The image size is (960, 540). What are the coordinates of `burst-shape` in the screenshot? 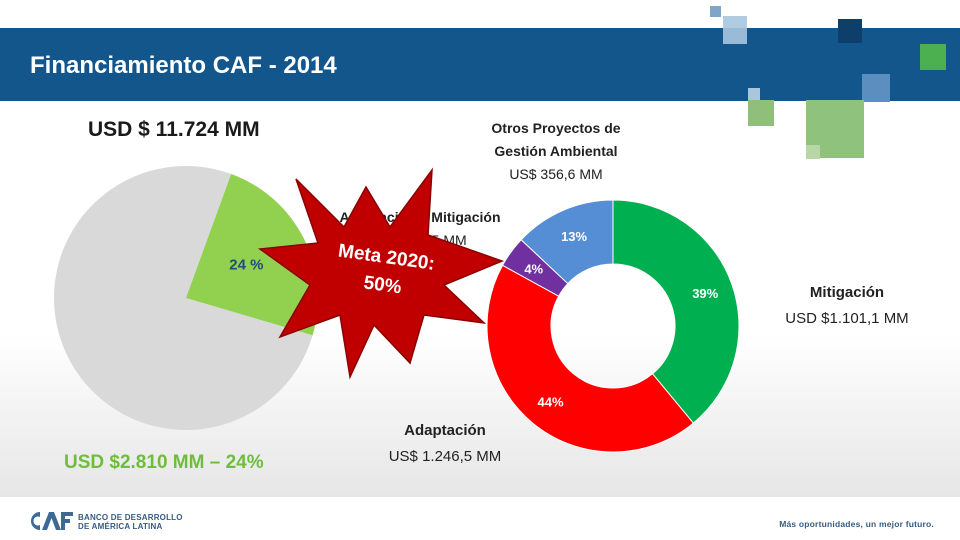 It's located at (381, 273).